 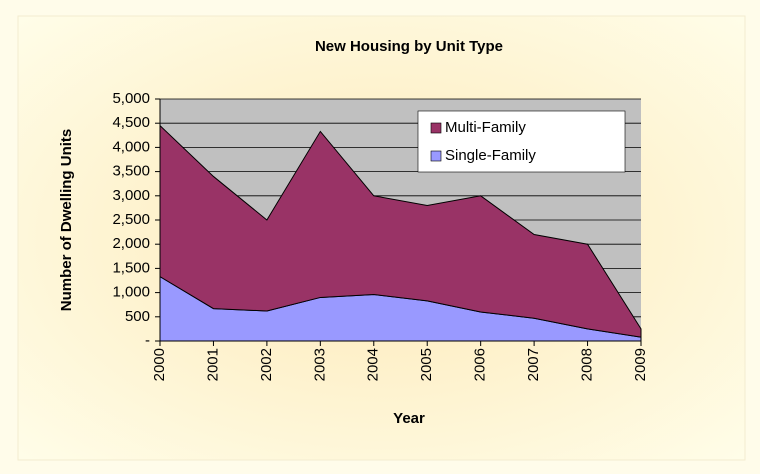 What do you see at coordinates (147, 340) in the screenshot?
I see `y-tick-label: -` at bounding box center [147, 340].